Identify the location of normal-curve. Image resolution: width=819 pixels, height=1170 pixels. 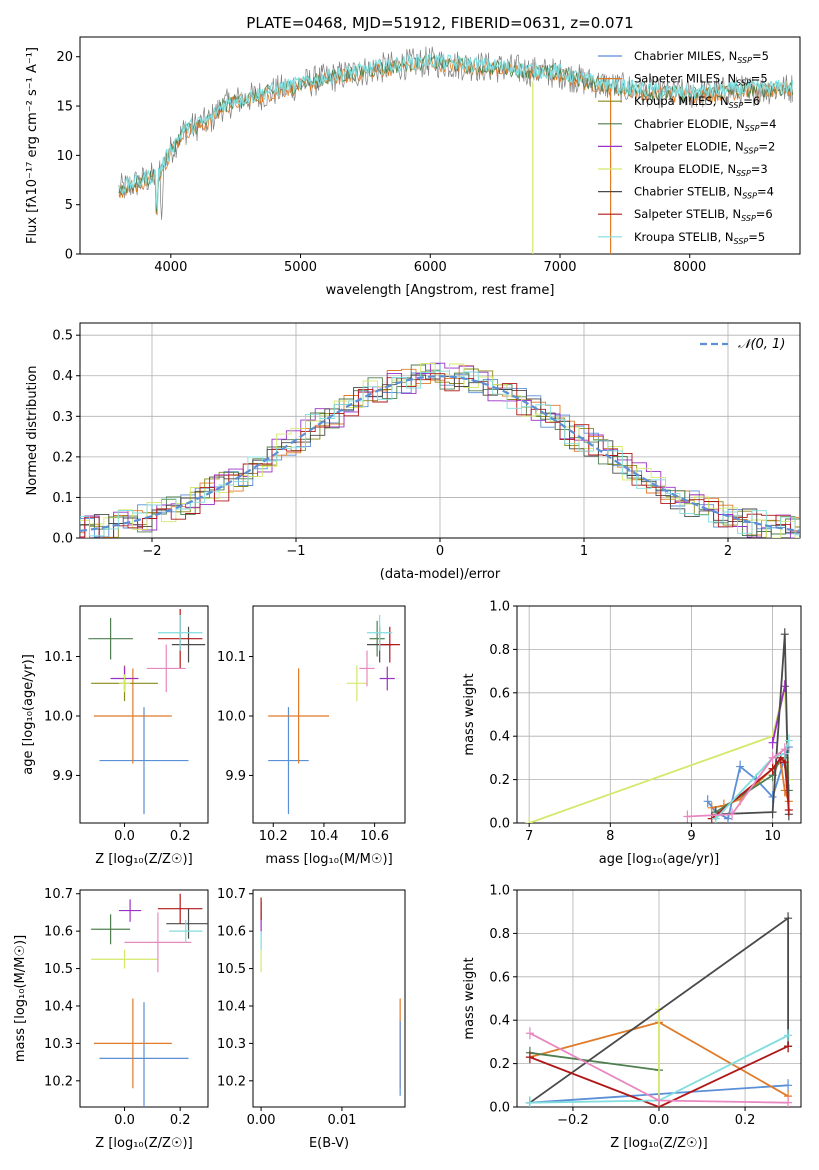
(440, 453).